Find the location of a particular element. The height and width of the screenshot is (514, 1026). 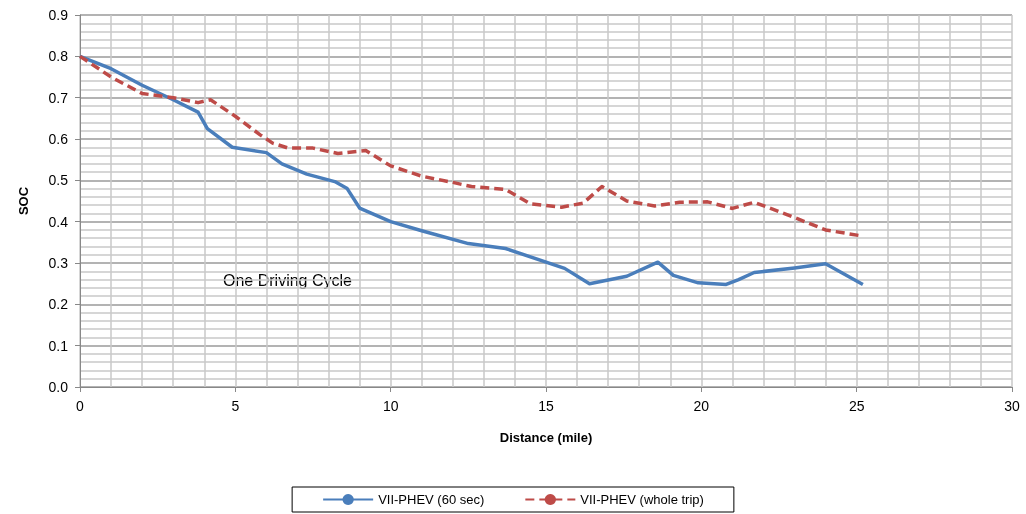

y-tick-label: 0.2 is located at coordinates (58, 304).